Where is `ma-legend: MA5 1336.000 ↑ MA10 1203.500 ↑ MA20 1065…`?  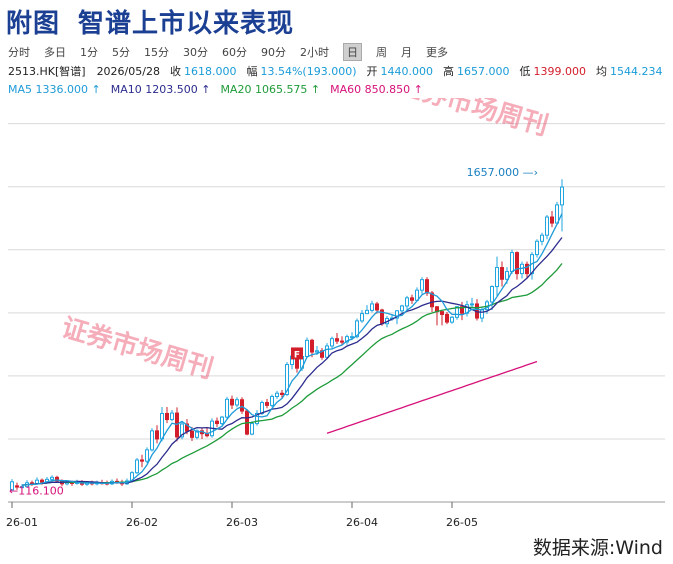 ma-legend: MA5 1336.000 ↑ MA10 1203.500 ↑ MA20 1065… is located at coordinates (220, 89).